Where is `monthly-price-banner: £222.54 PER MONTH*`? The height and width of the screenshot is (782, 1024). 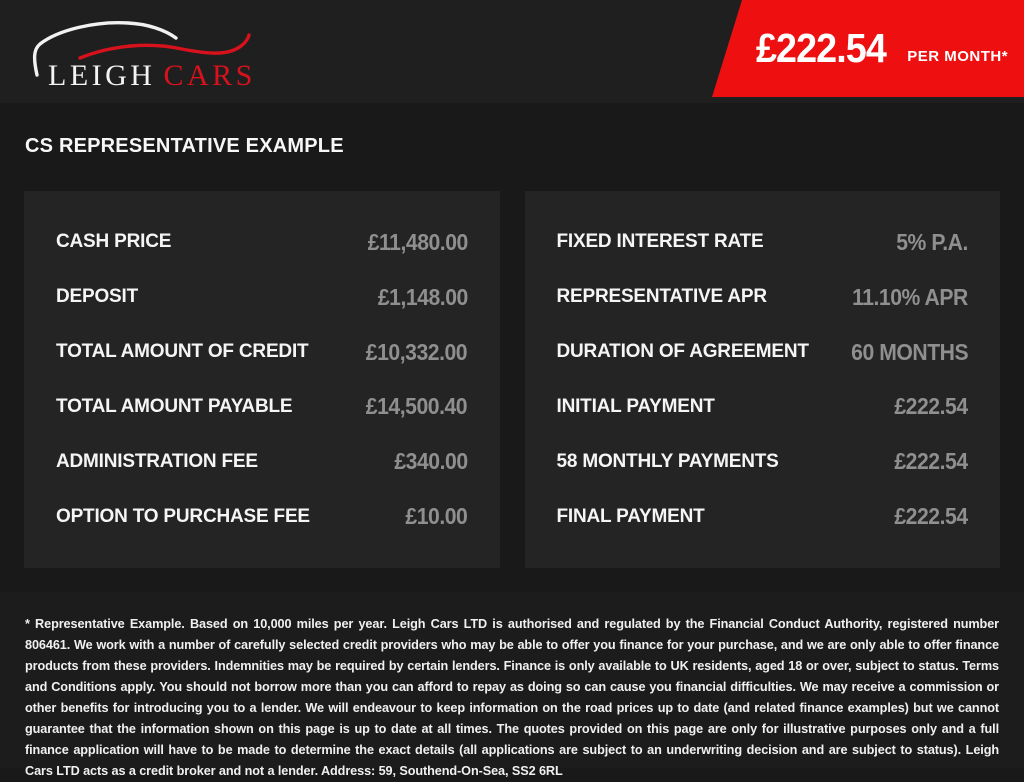 monthly-price-banner: £222.54 PER MONTH* is located at coordinates (868, 48).